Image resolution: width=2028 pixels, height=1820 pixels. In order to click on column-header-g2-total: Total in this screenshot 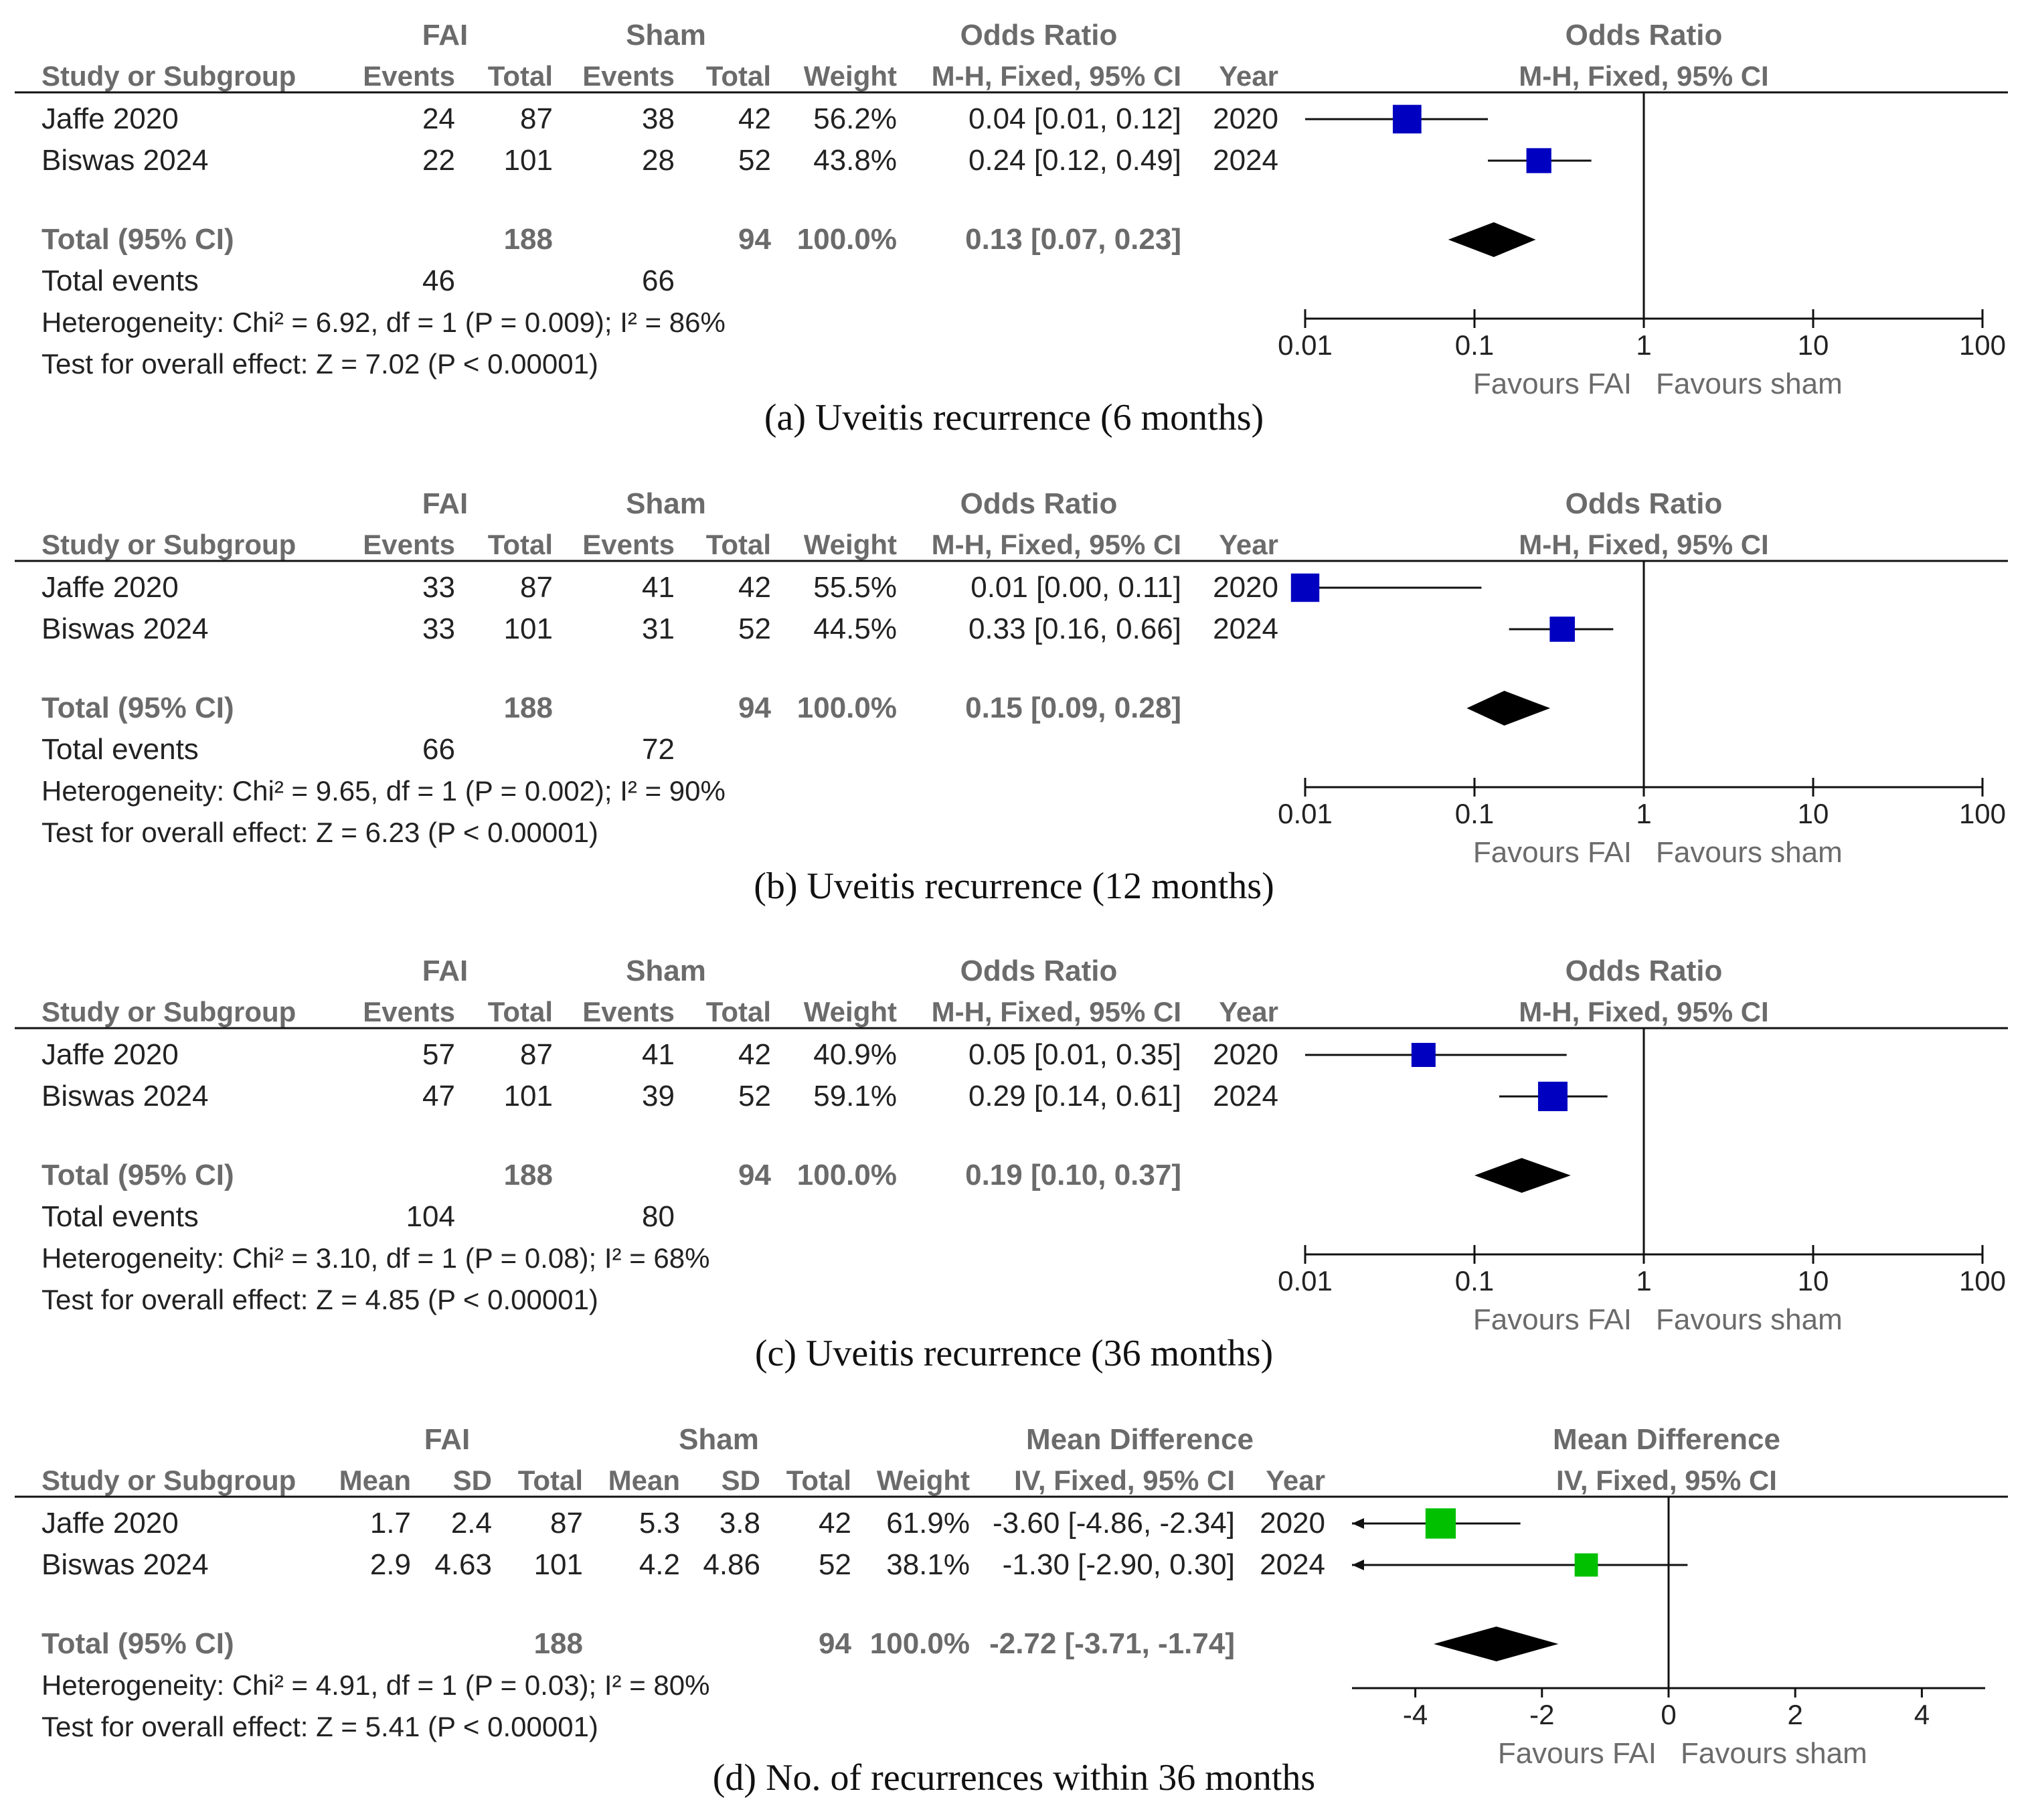, I will do `click(738, 1011)`.